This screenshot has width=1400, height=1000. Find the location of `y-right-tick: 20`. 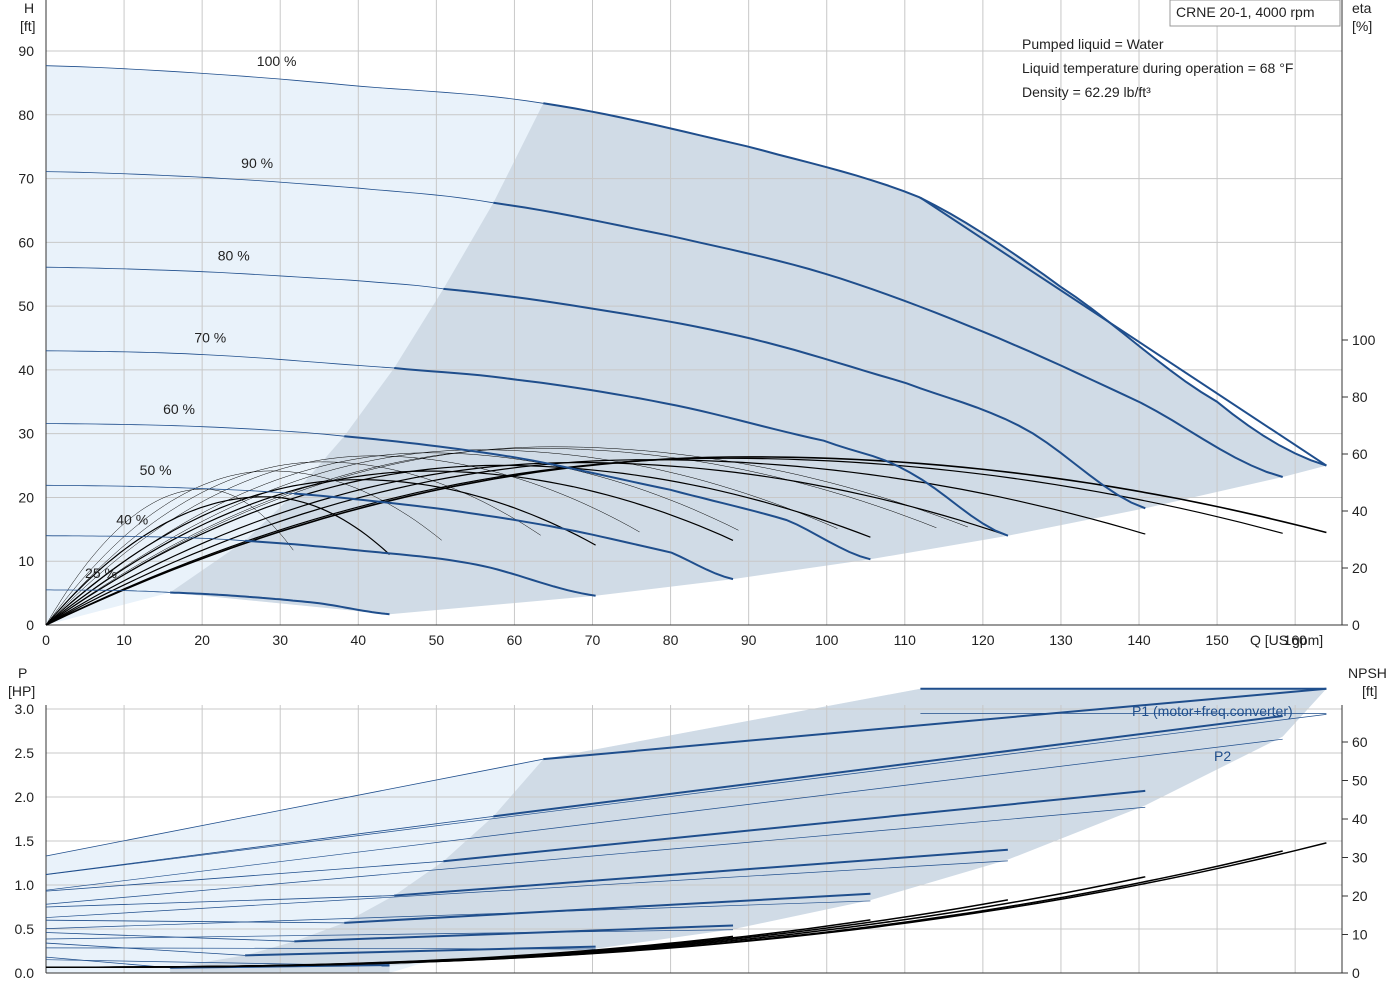

y-right-tick: 20 is located at coordinates (1360, 568).